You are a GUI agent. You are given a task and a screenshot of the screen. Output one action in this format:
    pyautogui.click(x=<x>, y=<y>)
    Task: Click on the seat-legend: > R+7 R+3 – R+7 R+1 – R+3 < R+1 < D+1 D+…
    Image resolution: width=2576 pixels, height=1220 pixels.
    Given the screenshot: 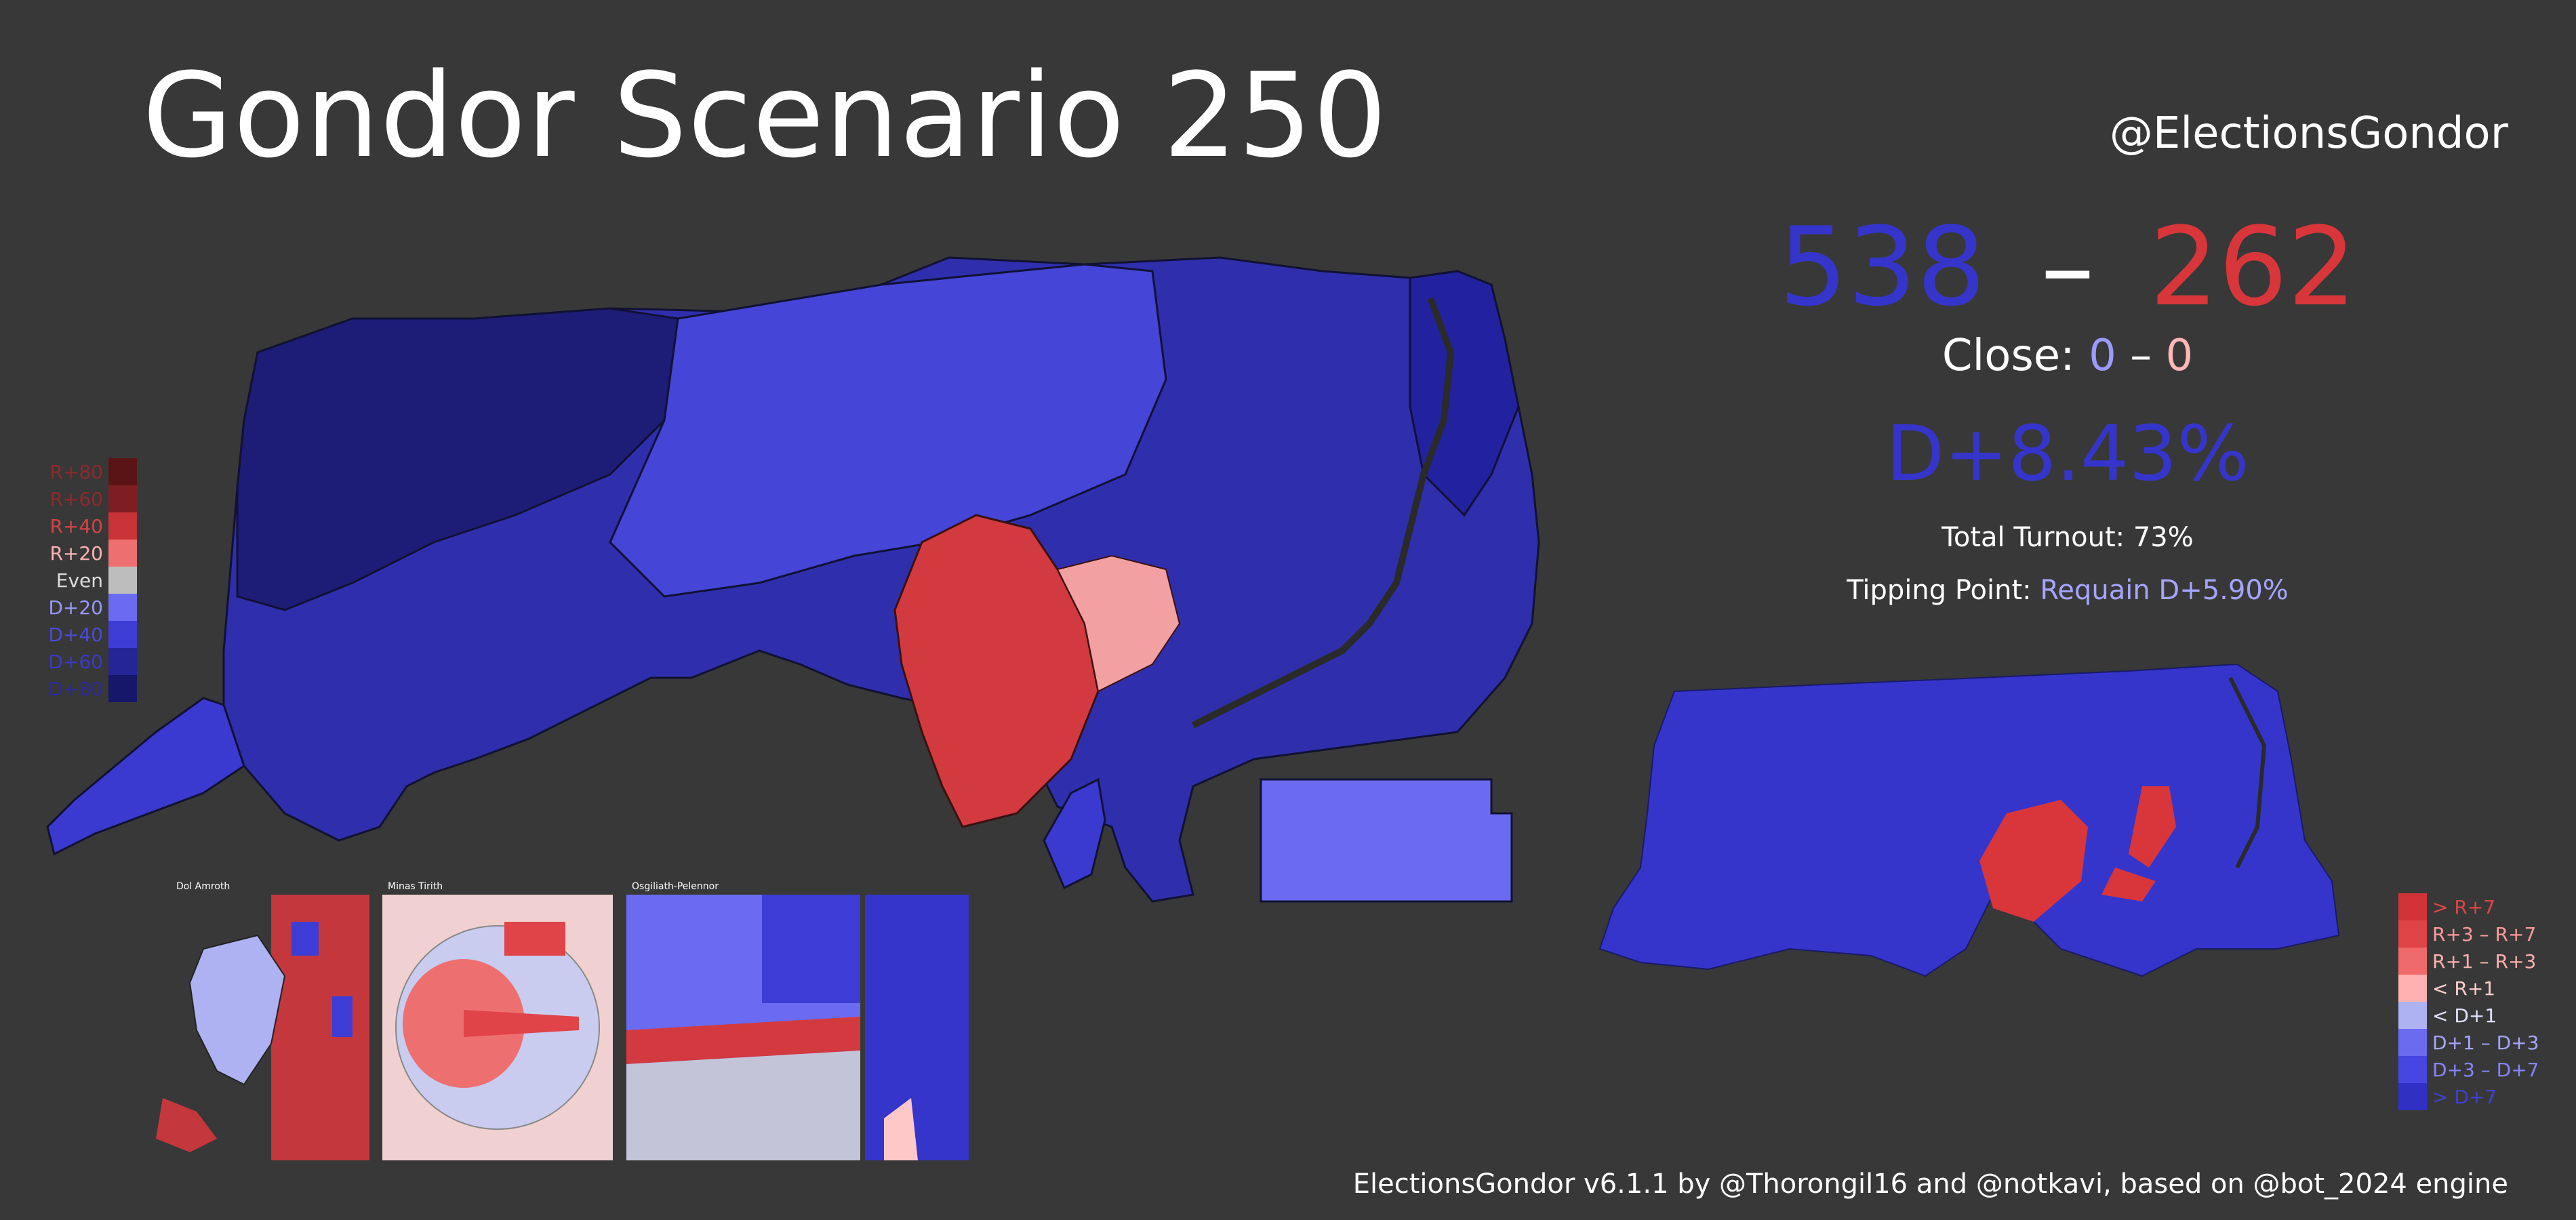 What is the action you would take?
    pyautogui.click(x=2468, y=1002)
    